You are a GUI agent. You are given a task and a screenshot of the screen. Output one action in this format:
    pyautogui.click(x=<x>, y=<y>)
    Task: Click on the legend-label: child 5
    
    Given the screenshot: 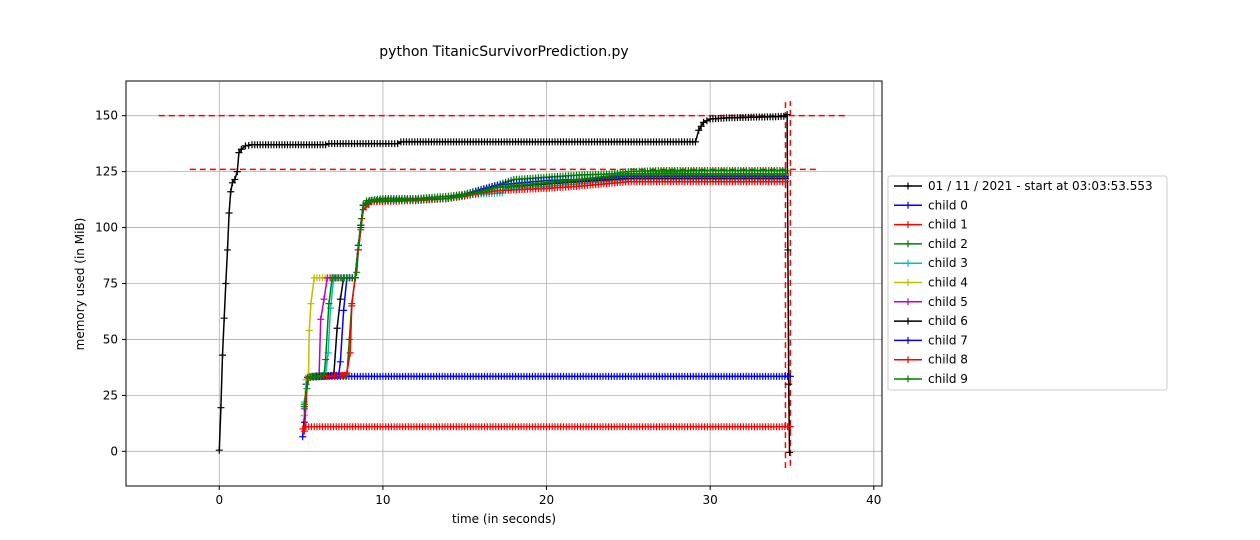 What is the action you would take?
    pyautogui.click(x=948, y=302)
    